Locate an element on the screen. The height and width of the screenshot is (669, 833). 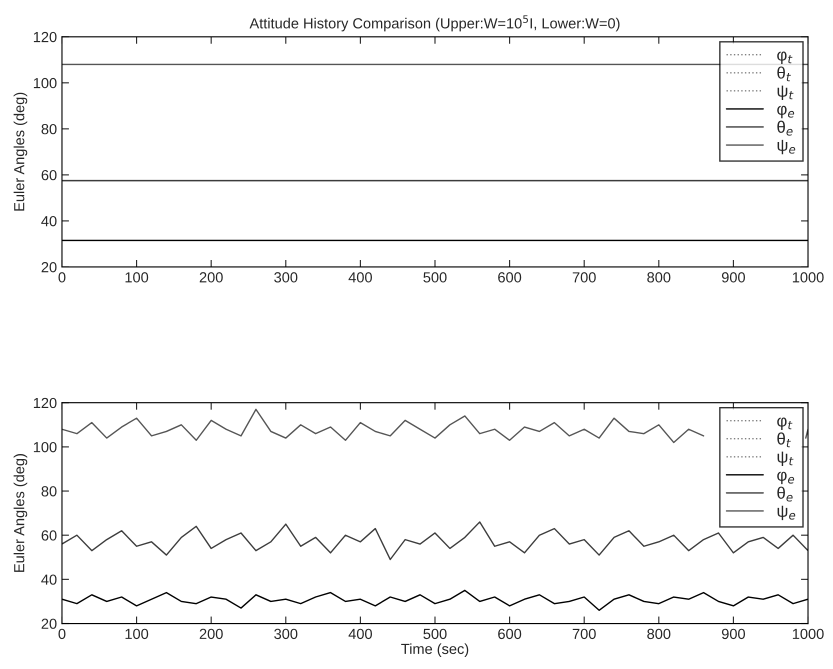
chart-title: Attitude History Comparison (Upper:W=10$^{5}$I, Lower:W=0) is located at coordinates (435, 23).